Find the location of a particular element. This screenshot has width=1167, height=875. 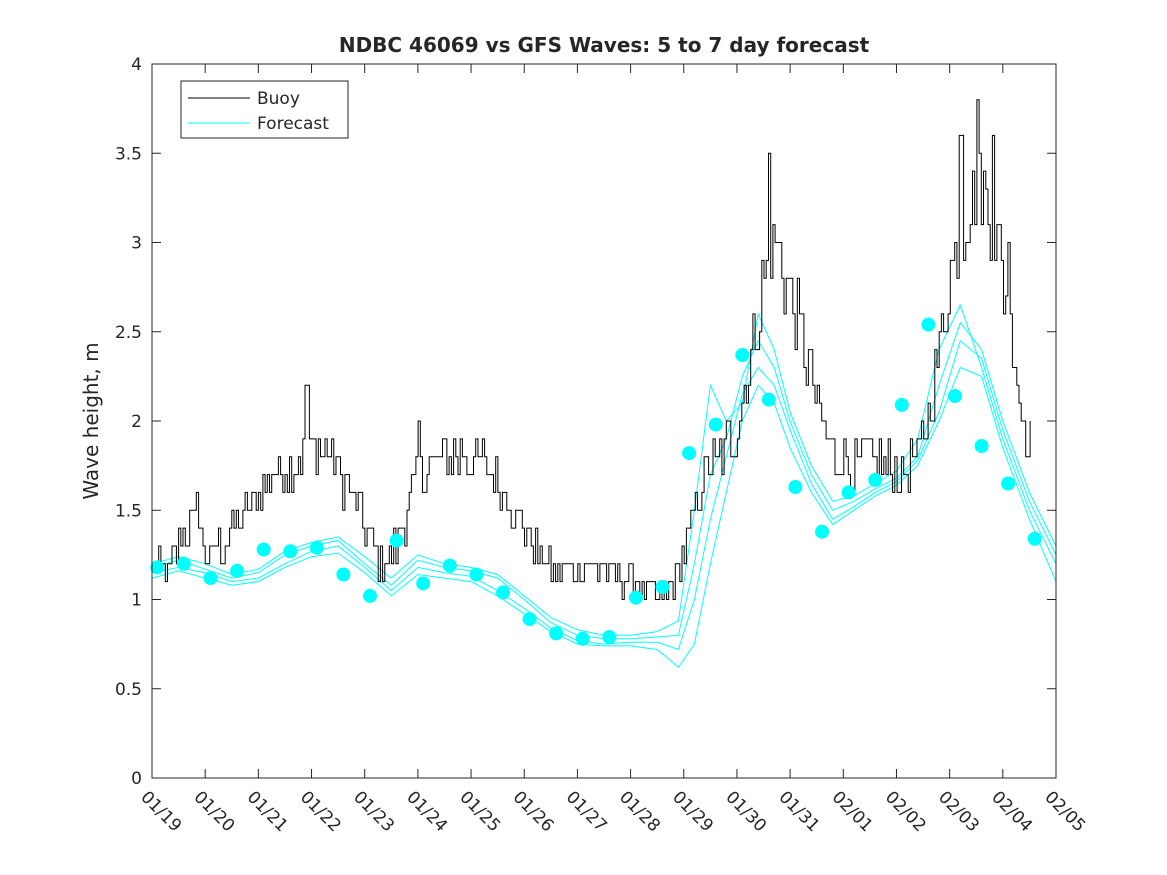

y-tick-label-7: 3.5 is located at coordinates (128, 154).